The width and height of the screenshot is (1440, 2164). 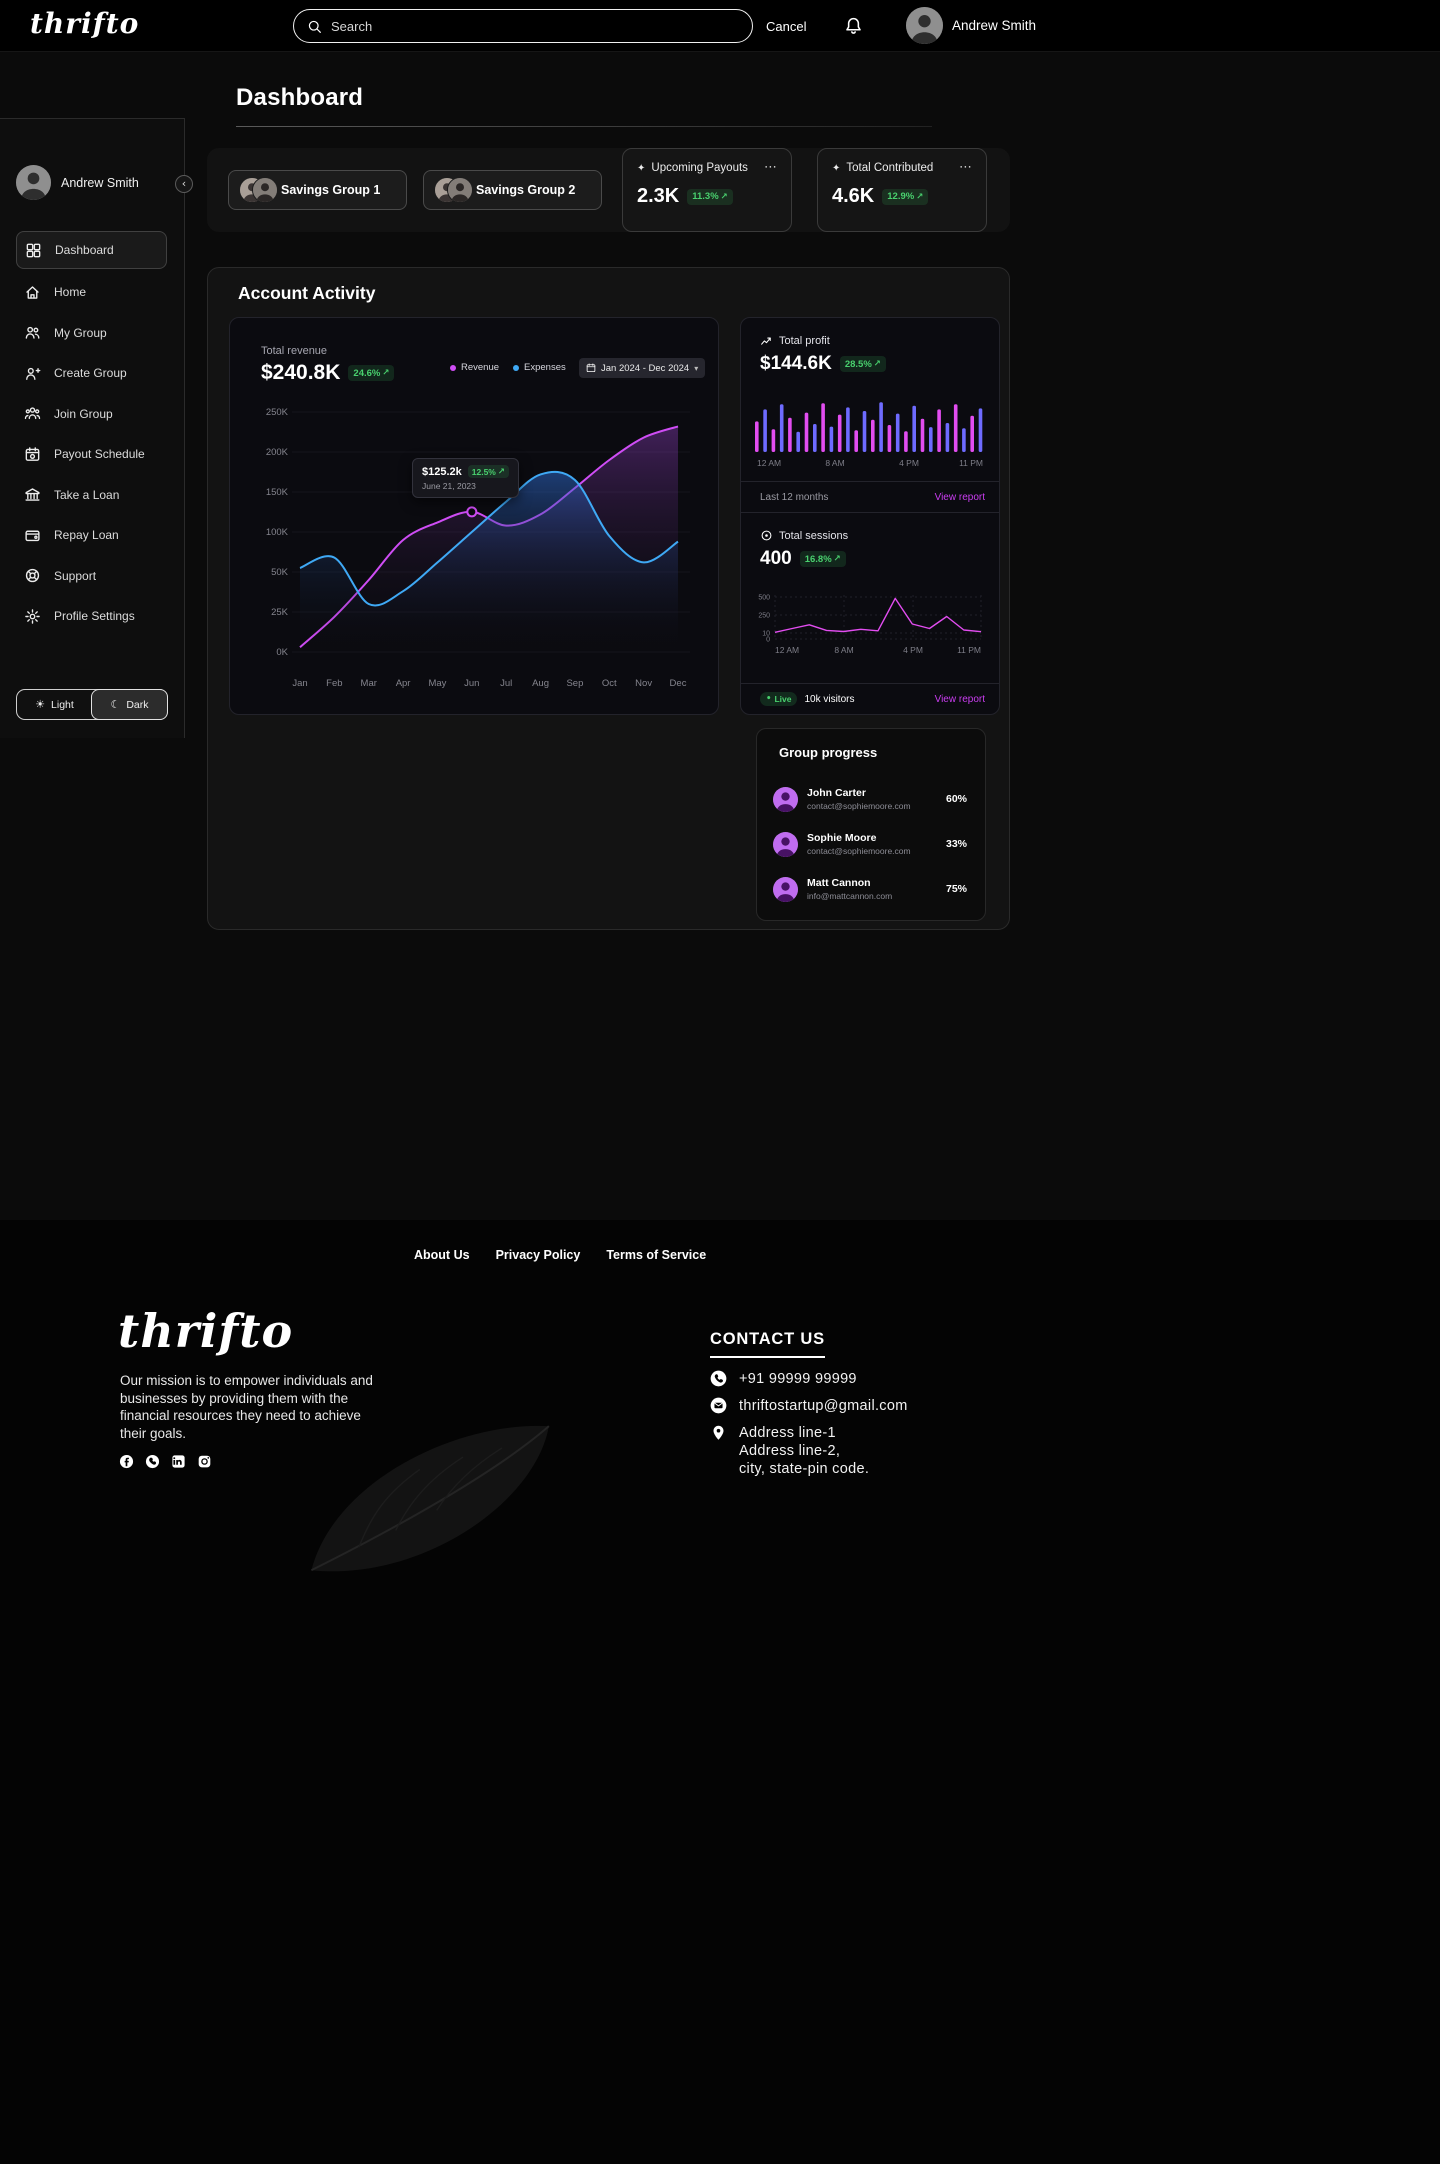 What do you see at coordinates (853, 25) in the screenshot?
I see `notification-bell-icon` at bounding box center [853, 25].